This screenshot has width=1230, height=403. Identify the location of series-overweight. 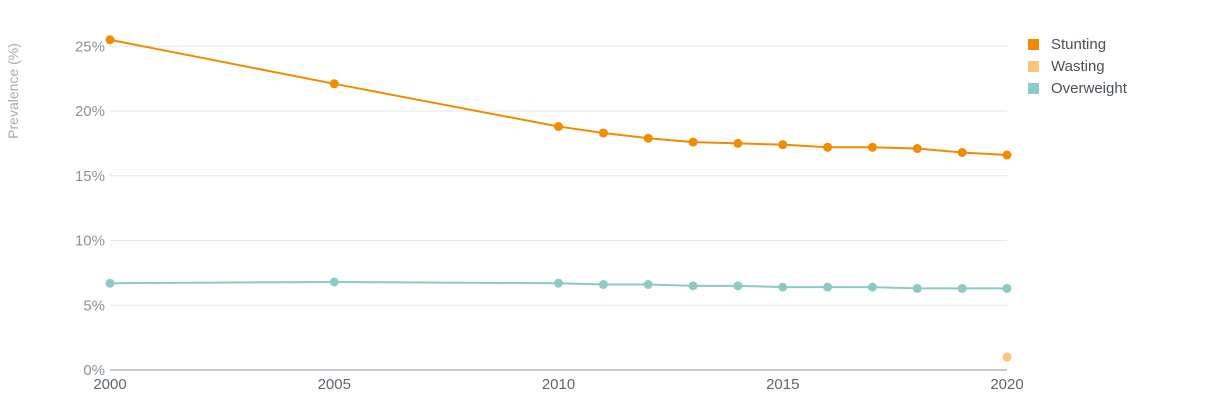
(558, 285).